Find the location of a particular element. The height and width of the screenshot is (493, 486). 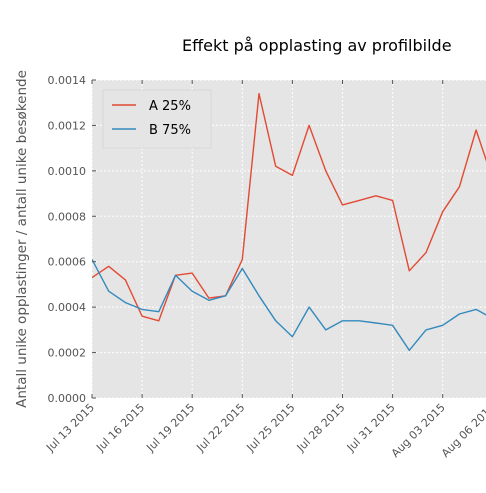

legend-box is located at coordinates (157, 119).